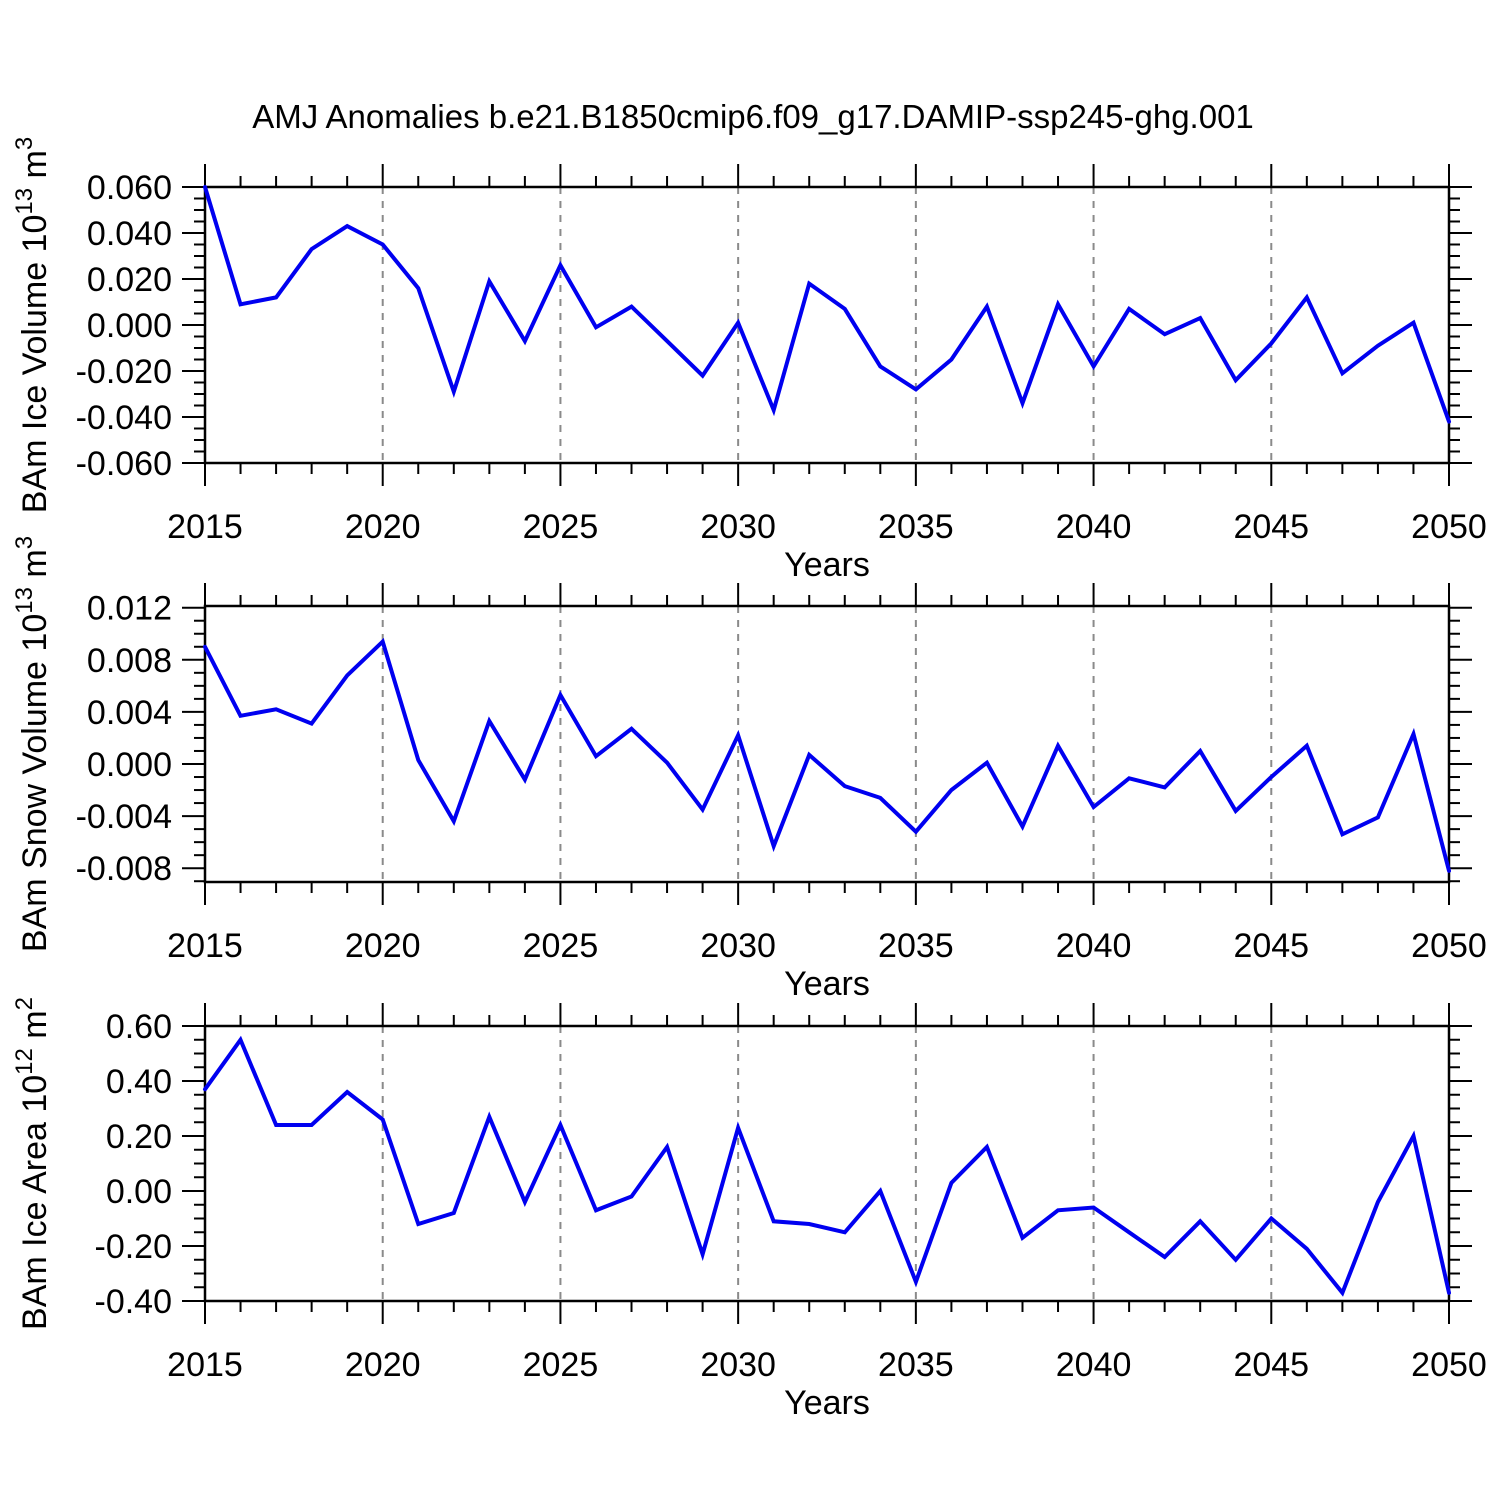 Image resolution: width=1500 pixels, height=1500 pixels. What do you see at coordinates (129, 234) in the screenshot?
I see `y-tick-label: 0.040` at bounding box center [129, 234].